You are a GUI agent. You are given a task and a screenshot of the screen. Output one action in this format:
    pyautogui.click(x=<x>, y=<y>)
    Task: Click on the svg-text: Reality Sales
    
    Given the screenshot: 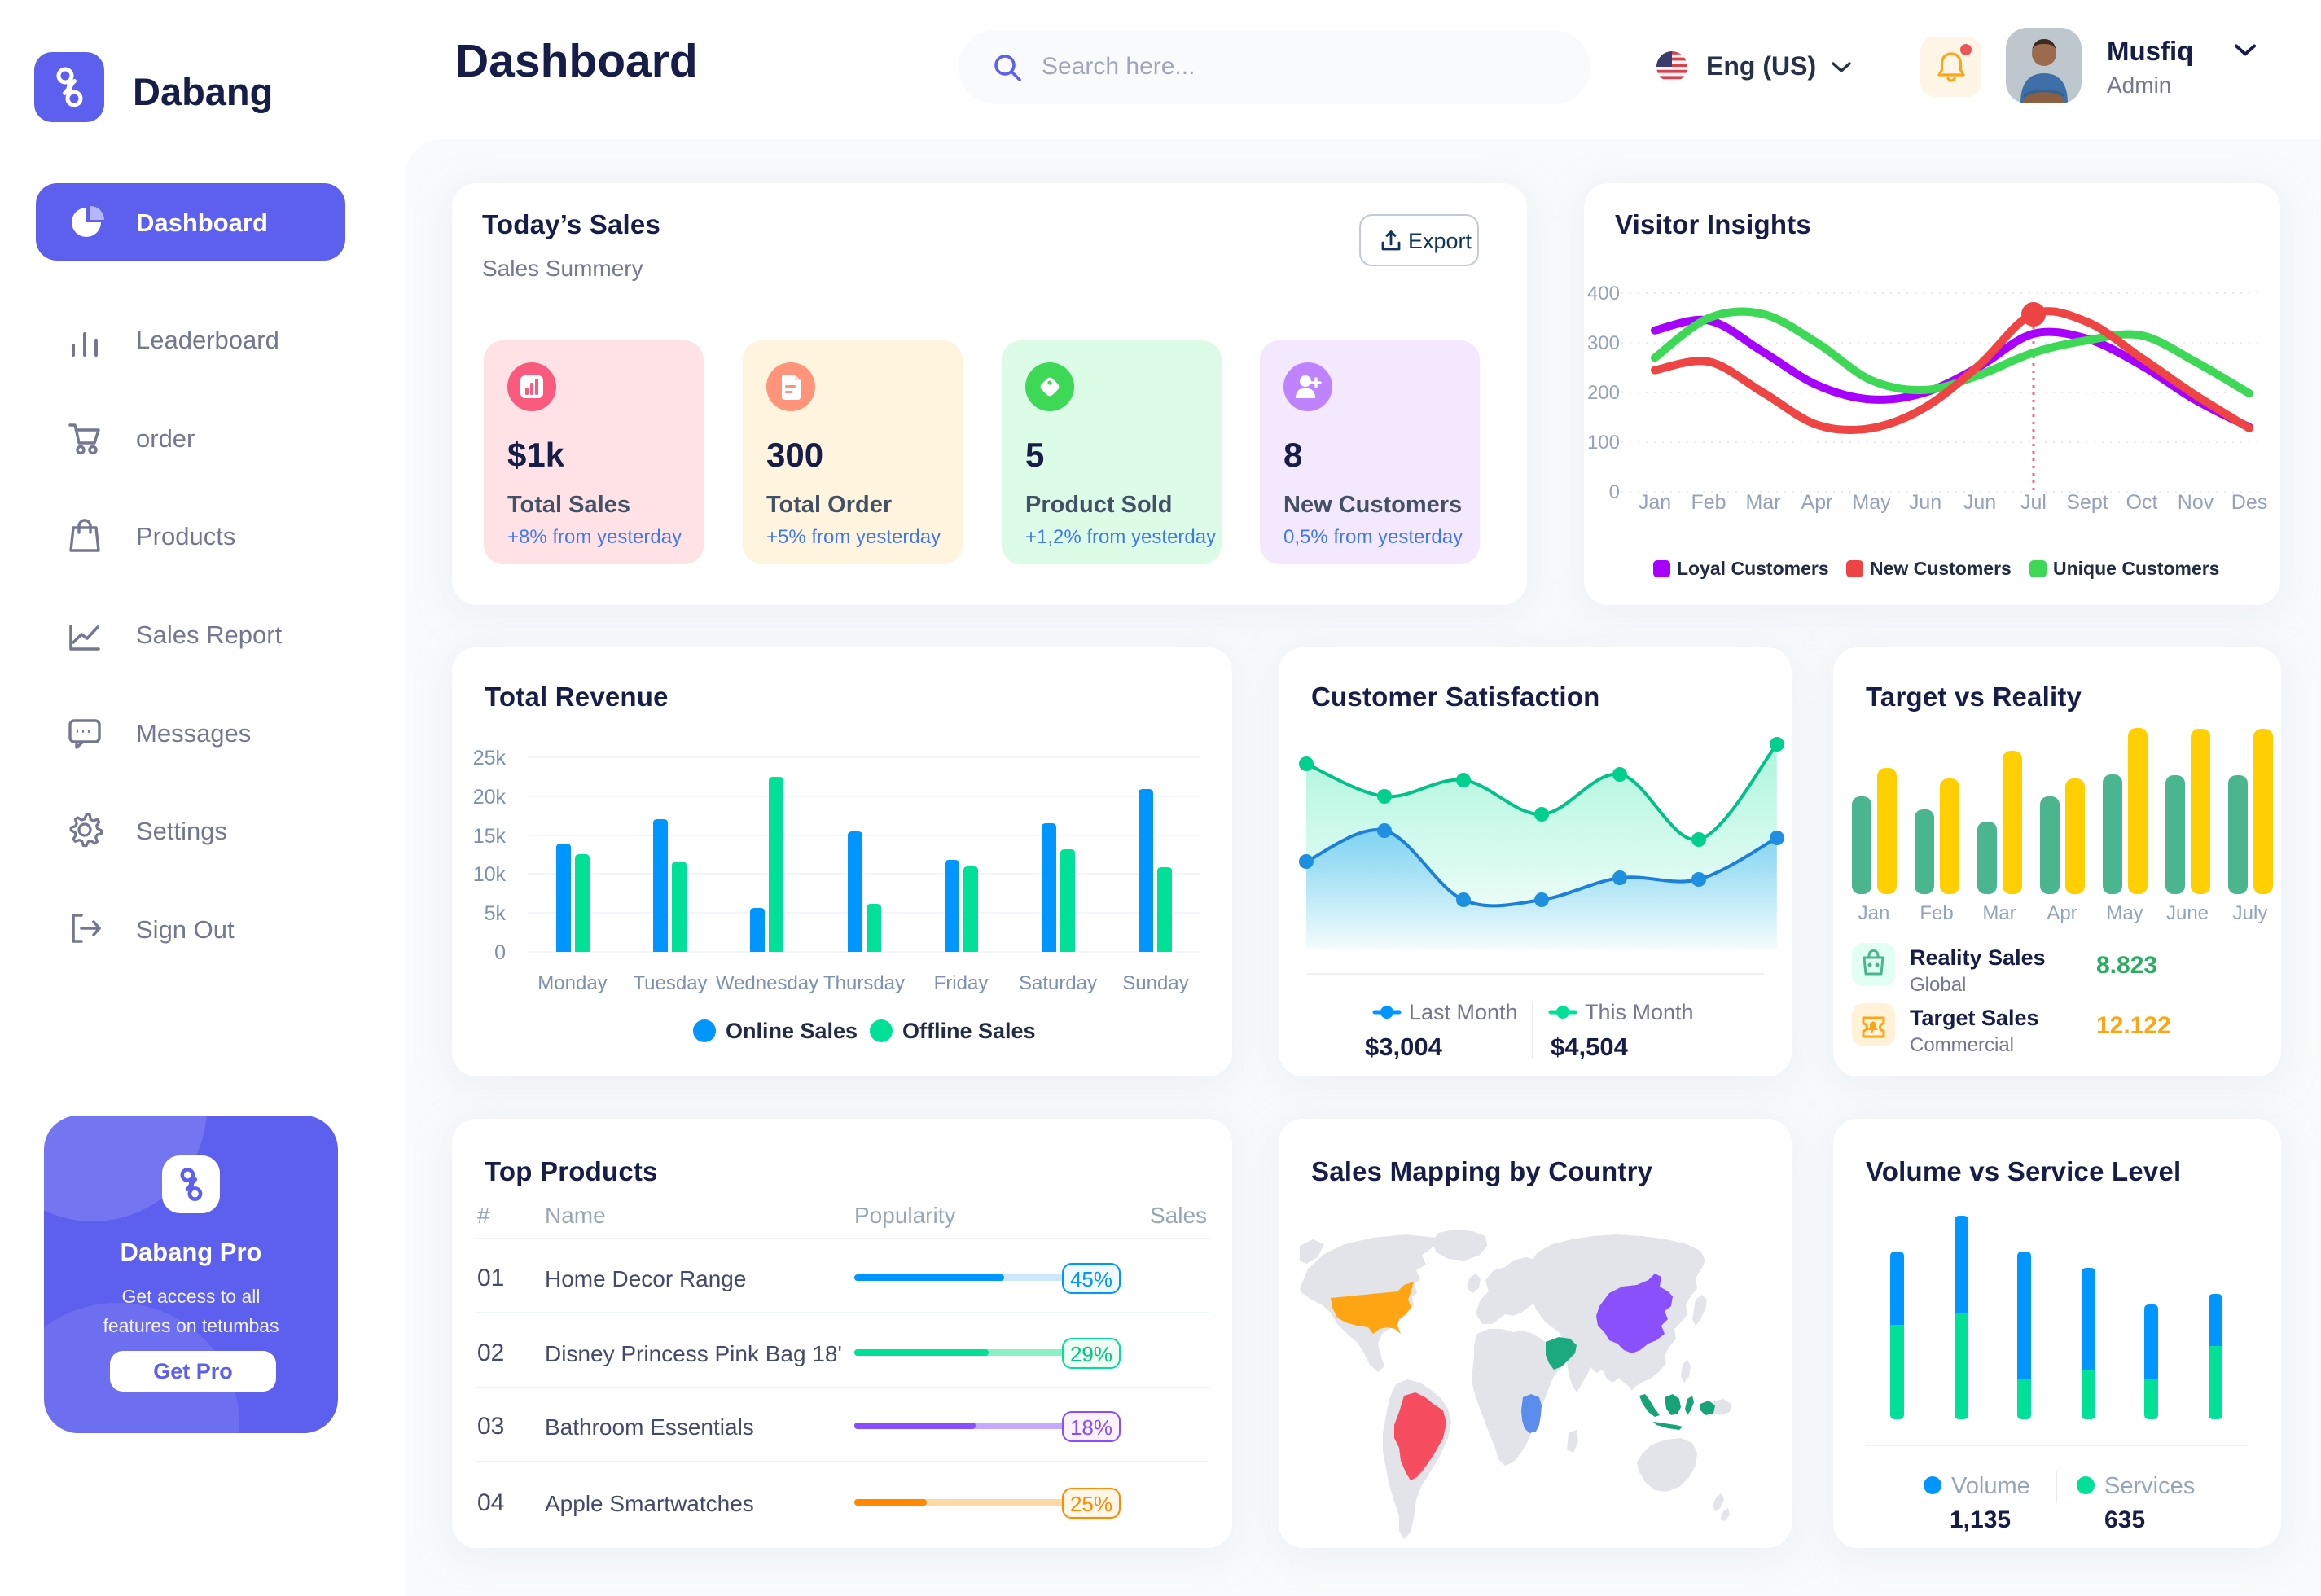 What is the action you would take?
    pyautogui.click(x=1978, y=957)
    